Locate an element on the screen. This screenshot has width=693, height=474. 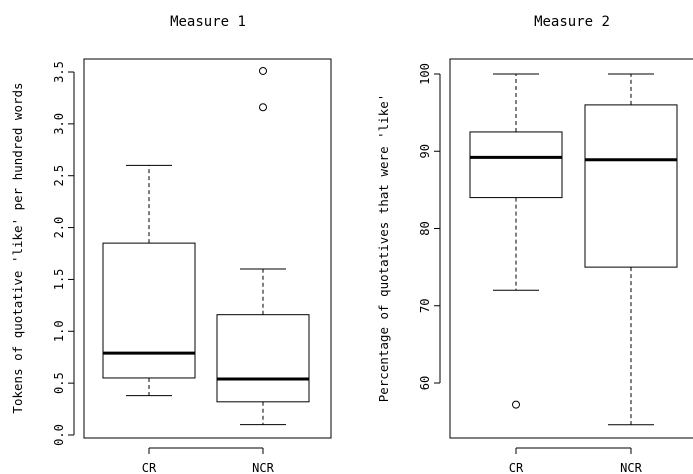
y-tick-label: 80 is located at coordinates (425, 228).